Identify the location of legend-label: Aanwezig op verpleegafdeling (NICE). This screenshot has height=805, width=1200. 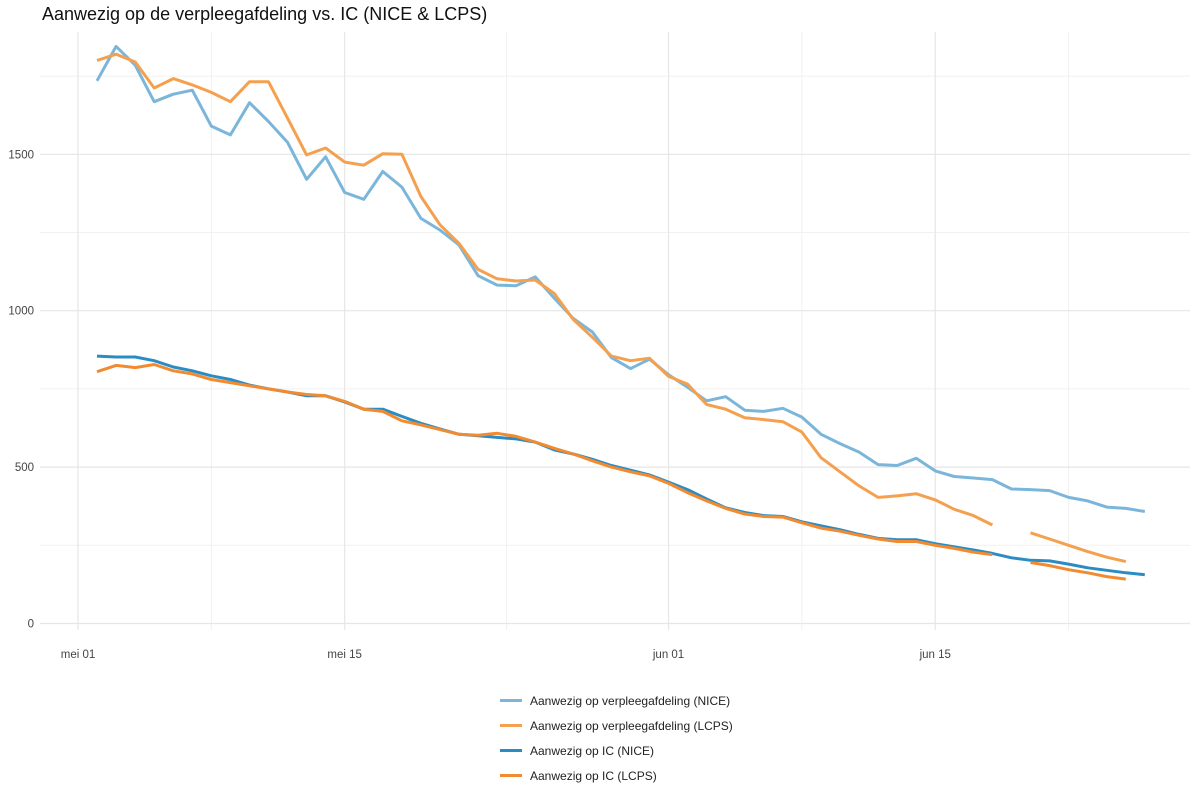
(630, 700).